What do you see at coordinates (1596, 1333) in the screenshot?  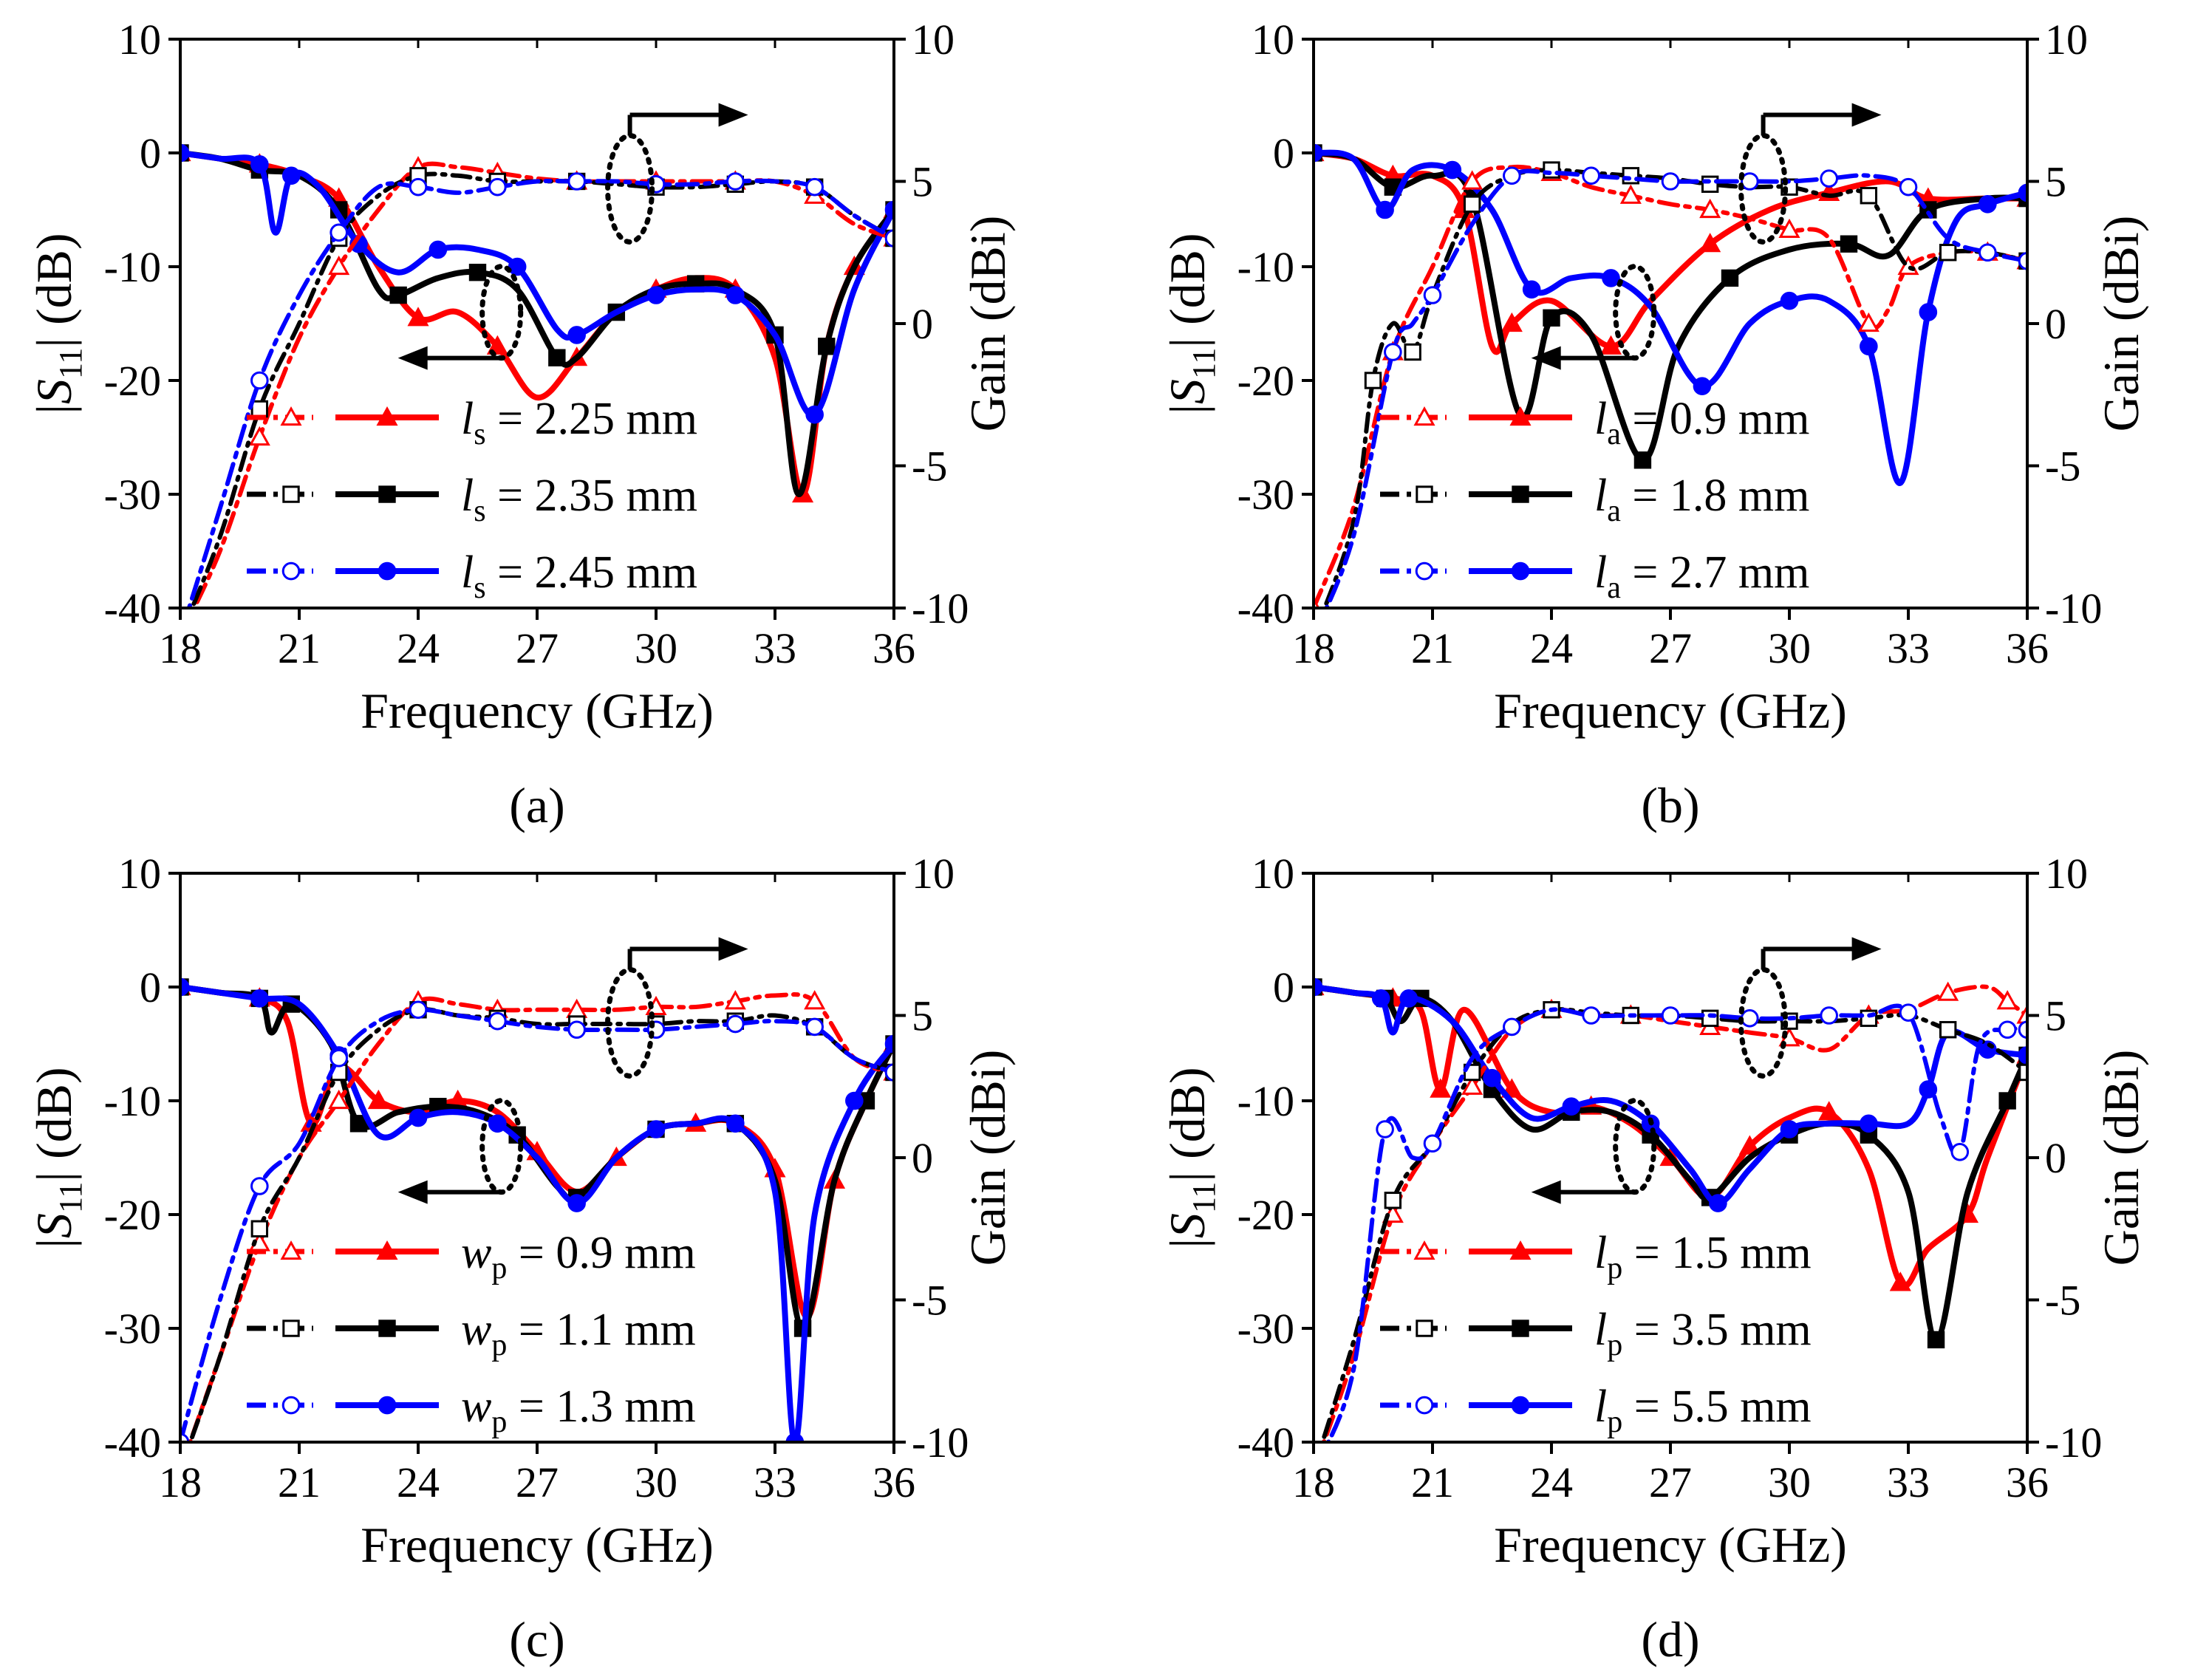 I see `legend: lp = 1.5 mm lp = 3.5 mm lp = 5.5 mm` at bounding box center [1596, 1333].